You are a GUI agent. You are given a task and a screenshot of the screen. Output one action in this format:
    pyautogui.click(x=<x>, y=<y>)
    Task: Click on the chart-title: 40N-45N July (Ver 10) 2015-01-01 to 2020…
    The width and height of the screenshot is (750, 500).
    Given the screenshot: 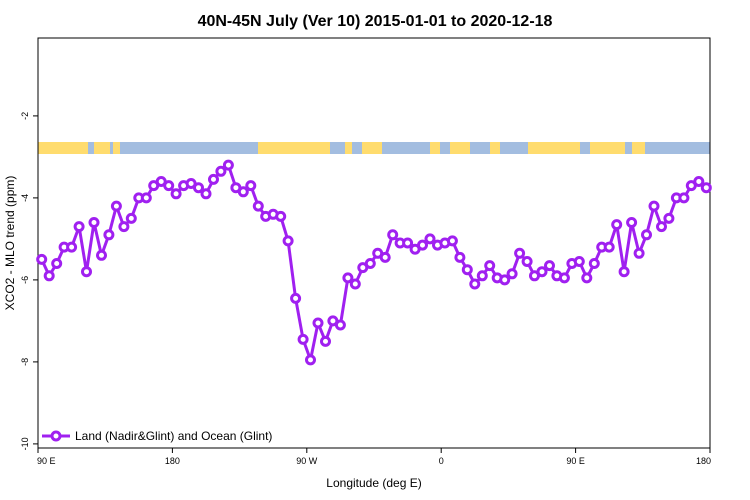 What is the action you would take?
    pyautogui.click(x=375, y=21)
    